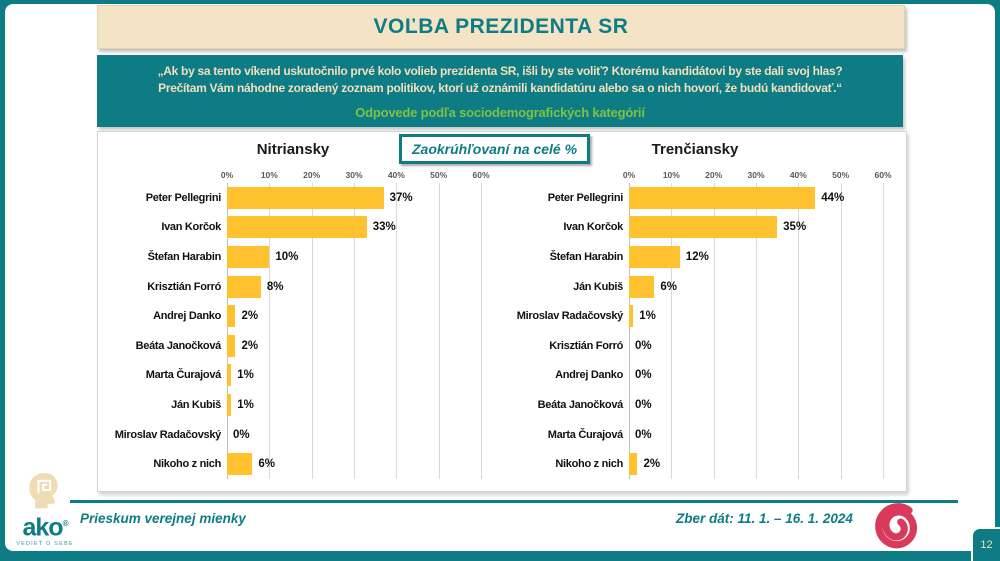 The height and width of the screenshot is (561, 1000). I want to click on ako-logo-tagline: VEDIEŤ O SEBE, so click(45, 544).